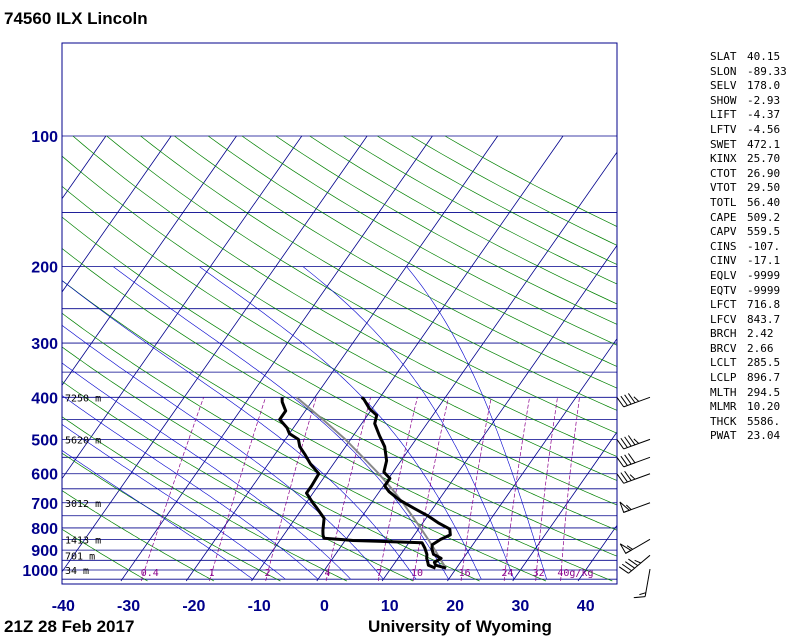 This screenshot has height=640, width=800. I want to click on index-name: TOTL, so click(723, 202).